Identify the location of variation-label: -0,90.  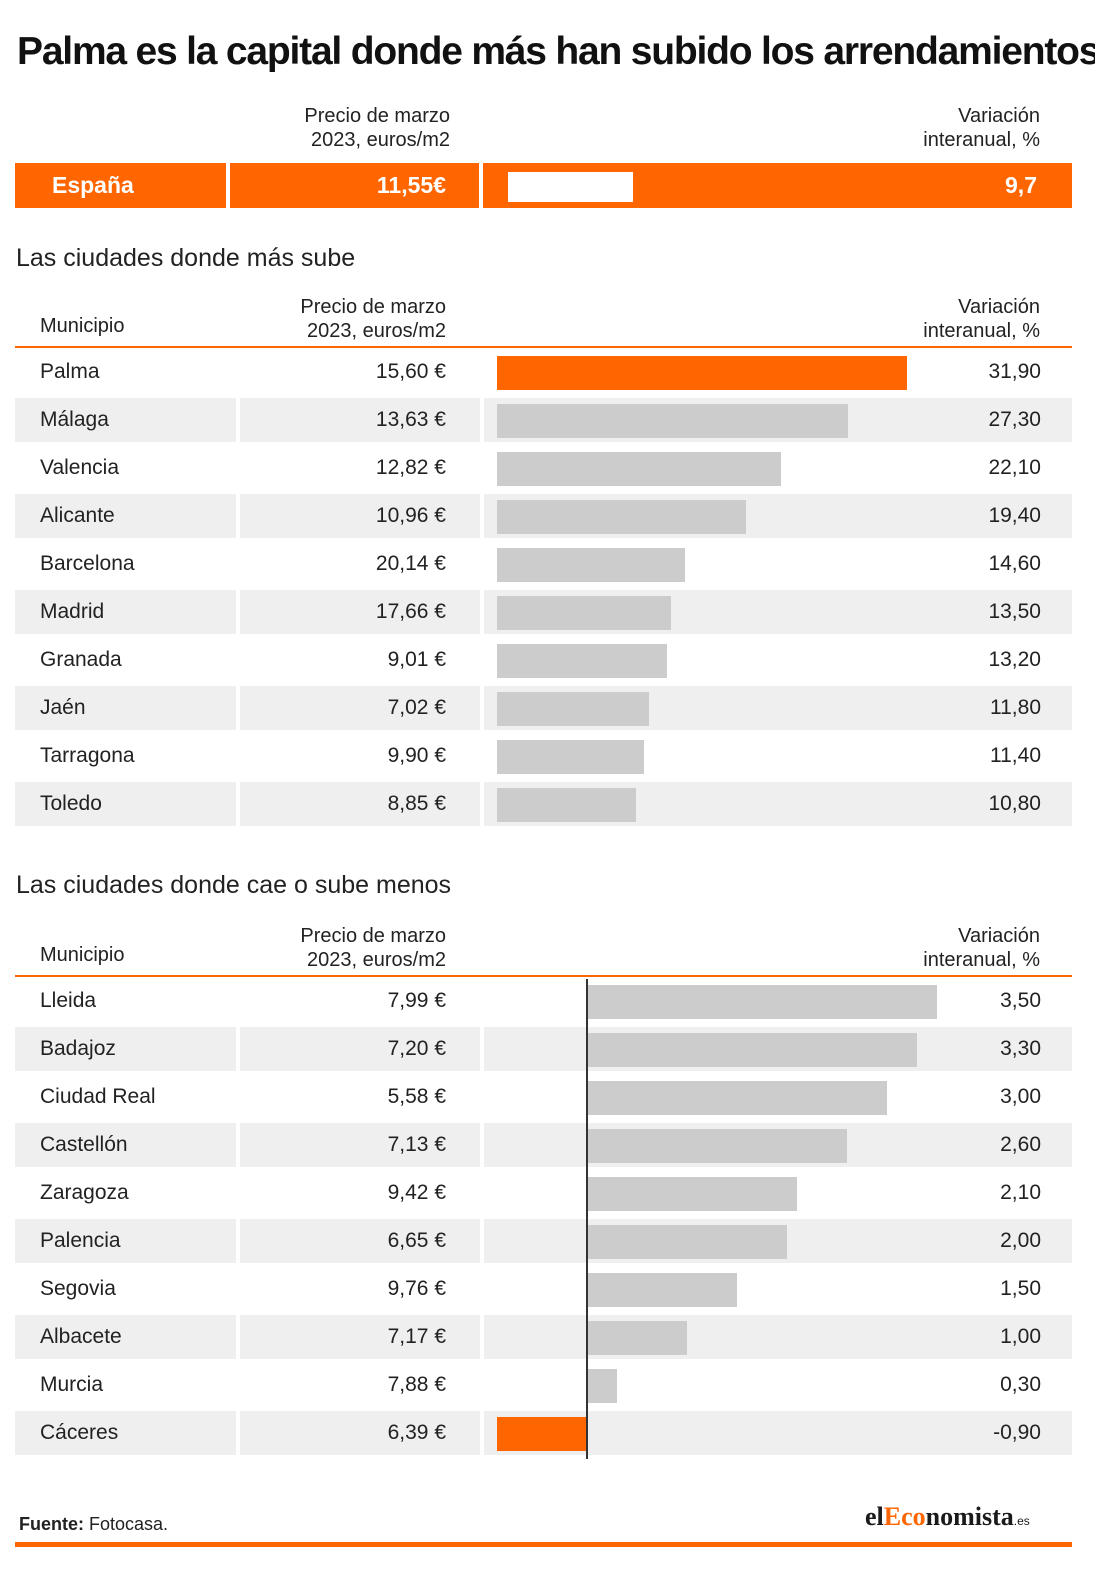
(1017, 1432).